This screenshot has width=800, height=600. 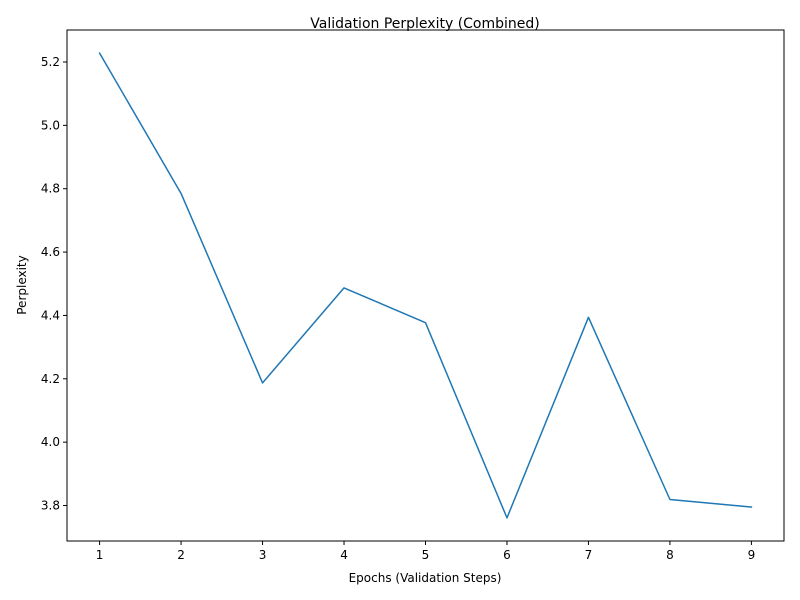 What do you see at coordinates (589, 555) in the screenshot?
I see `x-tick-label: 7` at bounding box center [589, 555].